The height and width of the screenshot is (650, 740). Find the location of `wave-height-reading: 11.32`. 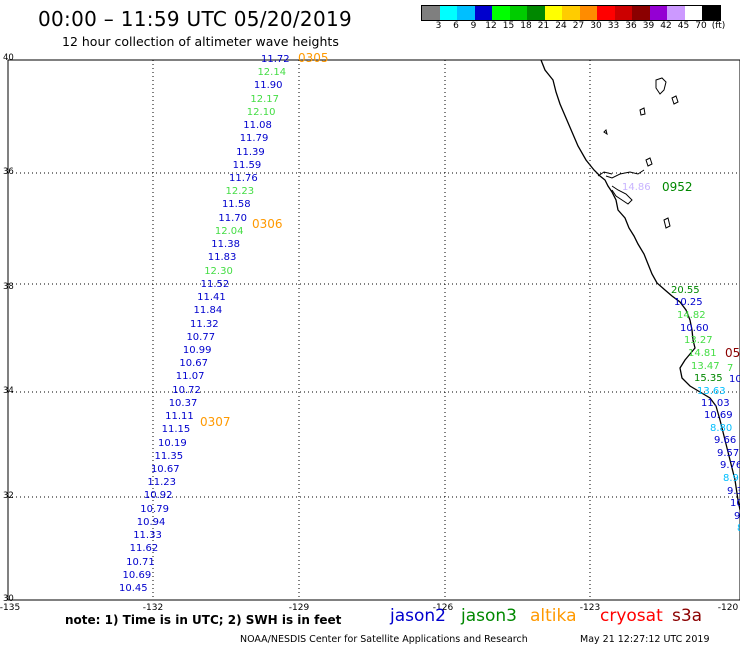

wave-height-reading: 11.32 is located at coordinates (204, 324).